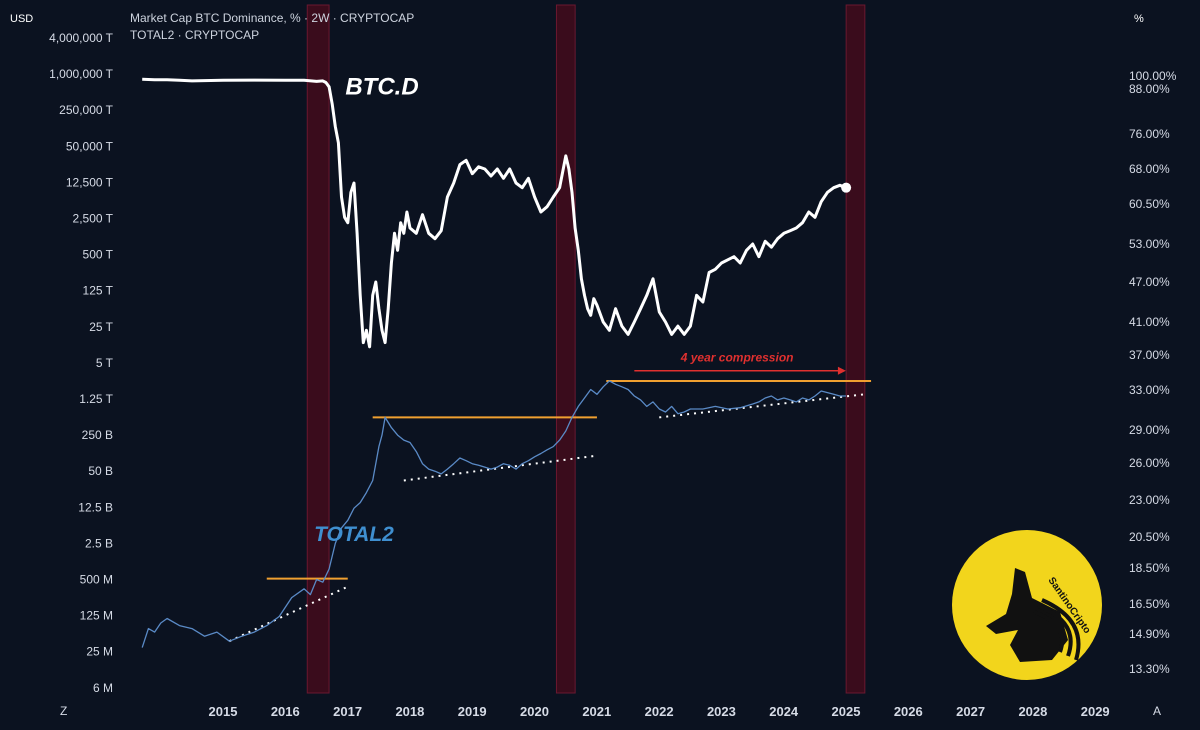 The image size is (1200, 730). Describe the element at coordinates (1032, 711) in the screenshot. I see `x-tick-label: 2028` at that location.